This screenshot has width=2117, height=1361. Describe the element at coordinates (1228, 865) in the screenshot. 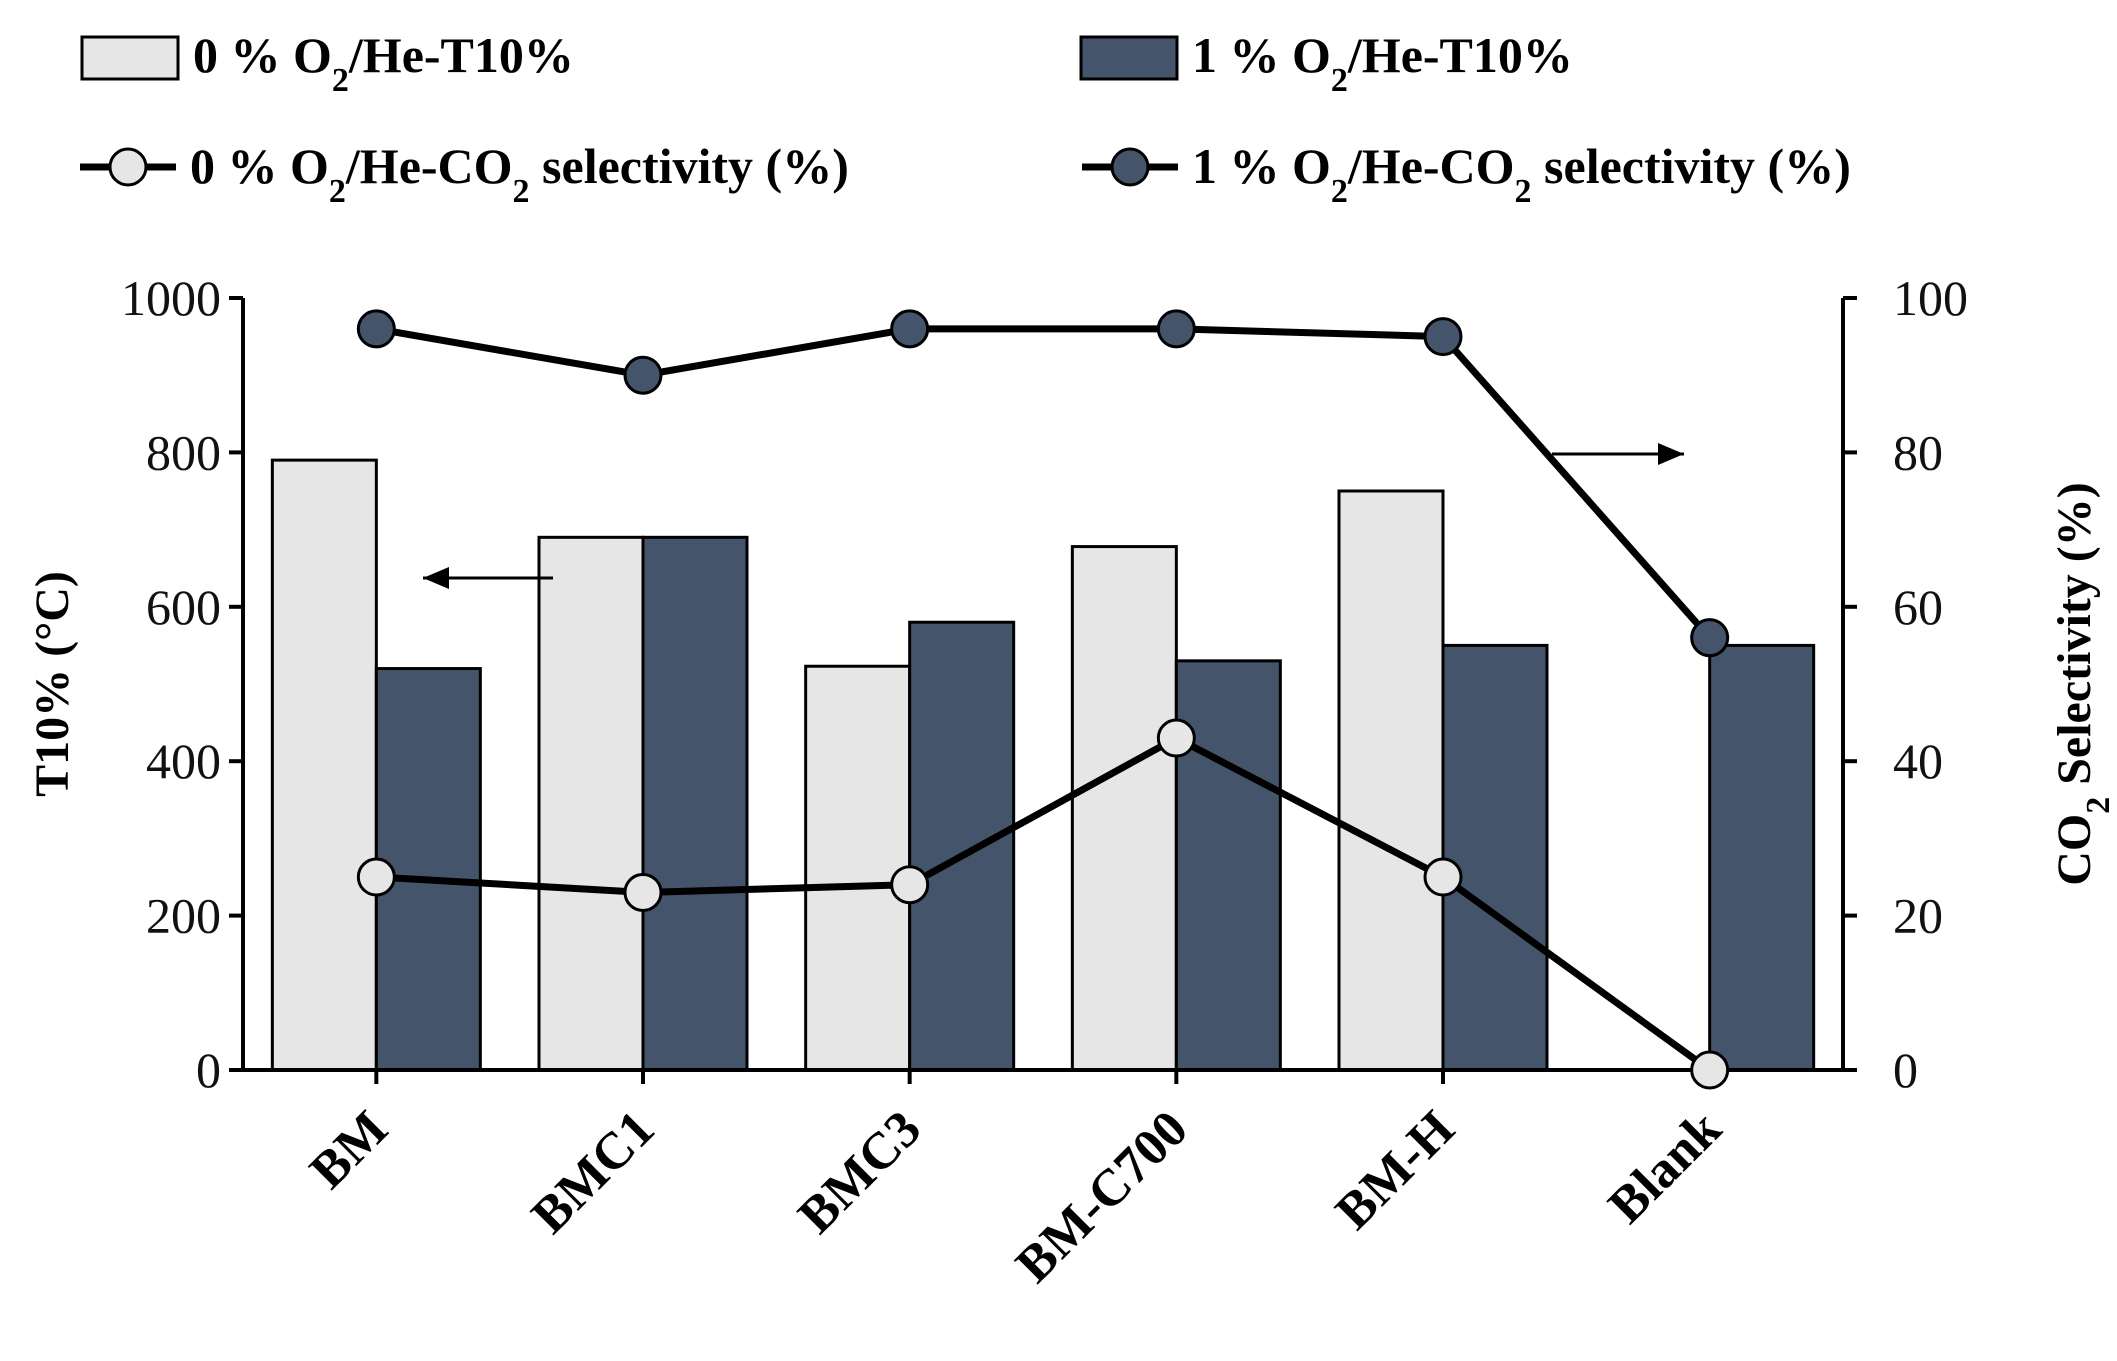

I see `bar-bm-c700-series2` at that location.